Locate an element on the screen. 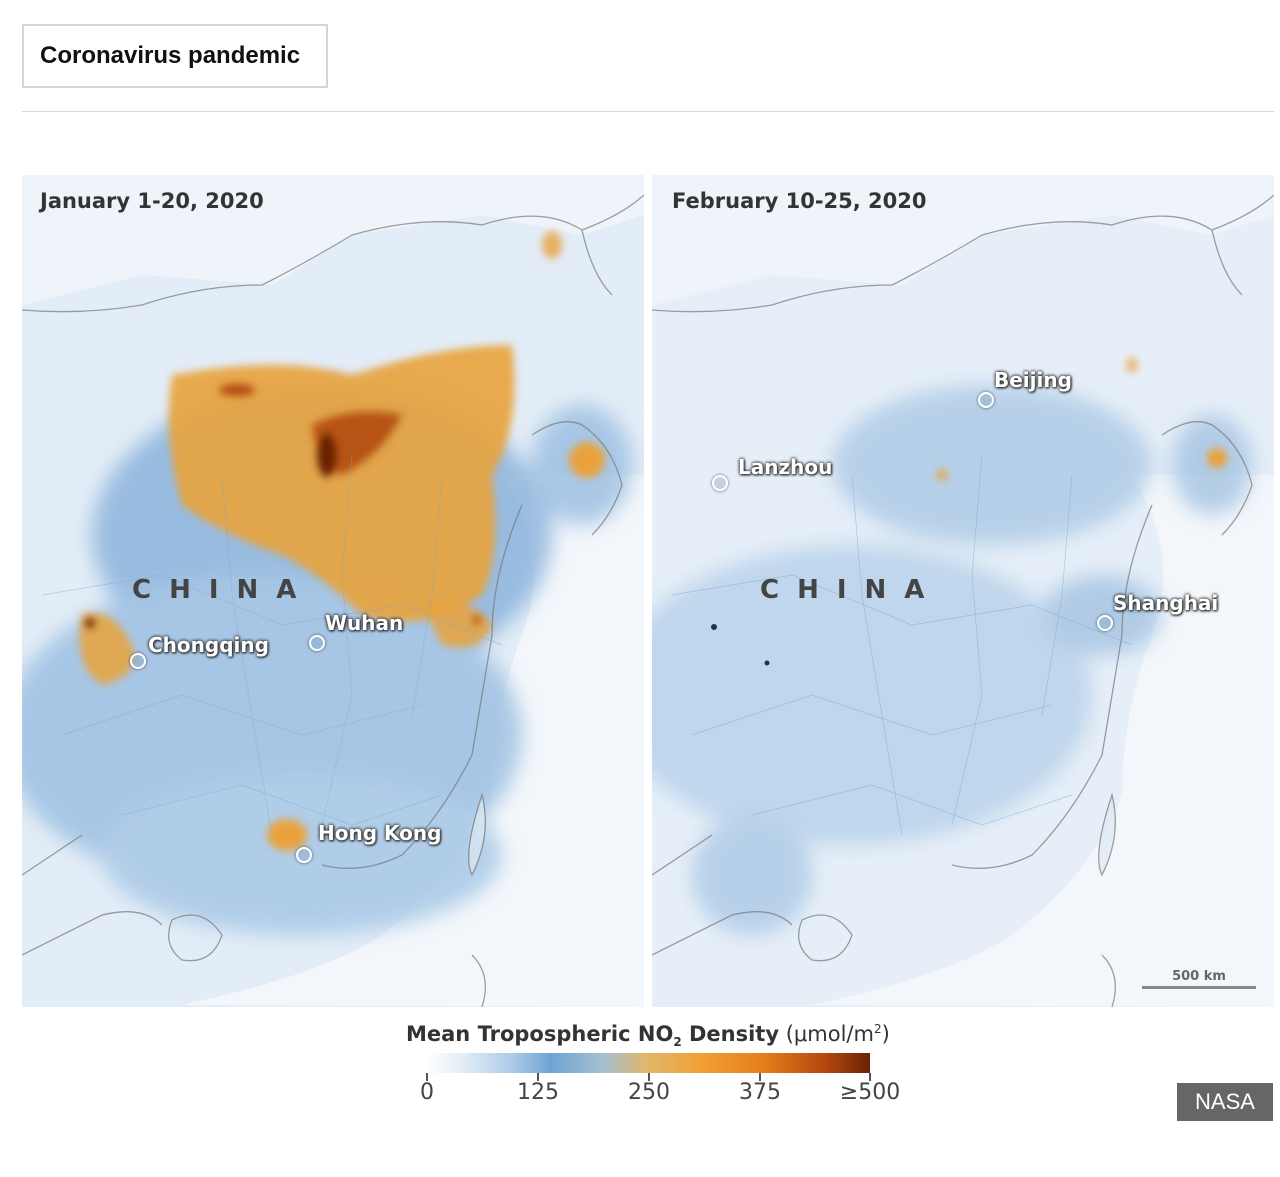  legend-tick-label: 375 is located at coordinates (760, 1092).